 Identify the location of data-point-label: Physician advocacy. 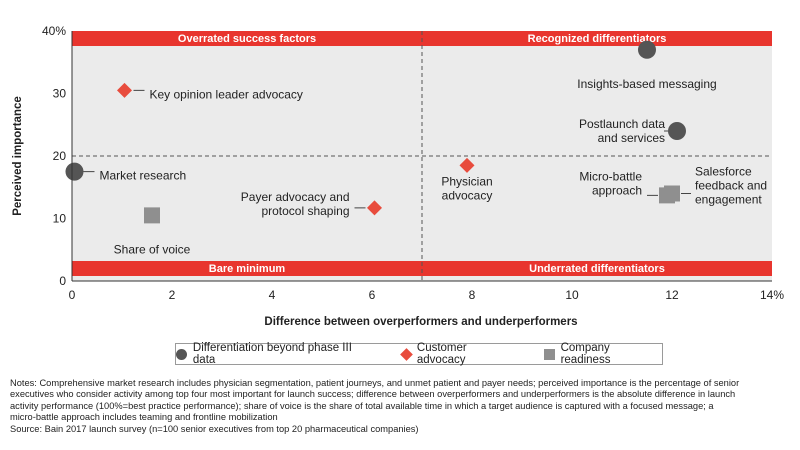
(466, 188).